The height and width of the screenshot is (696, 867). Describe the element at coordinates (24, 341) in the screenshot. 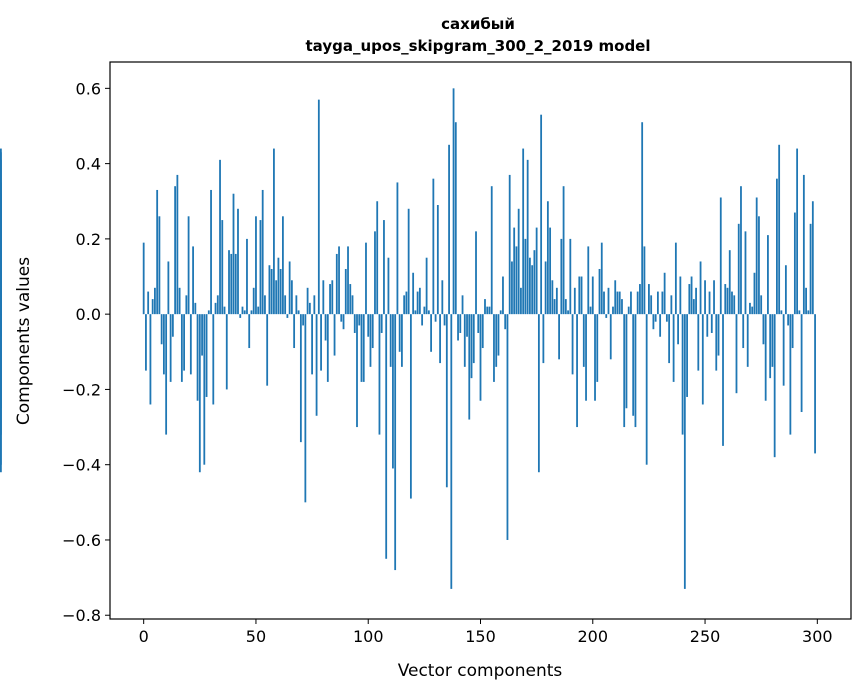

I see `y-axis-label: Components values` at that location.